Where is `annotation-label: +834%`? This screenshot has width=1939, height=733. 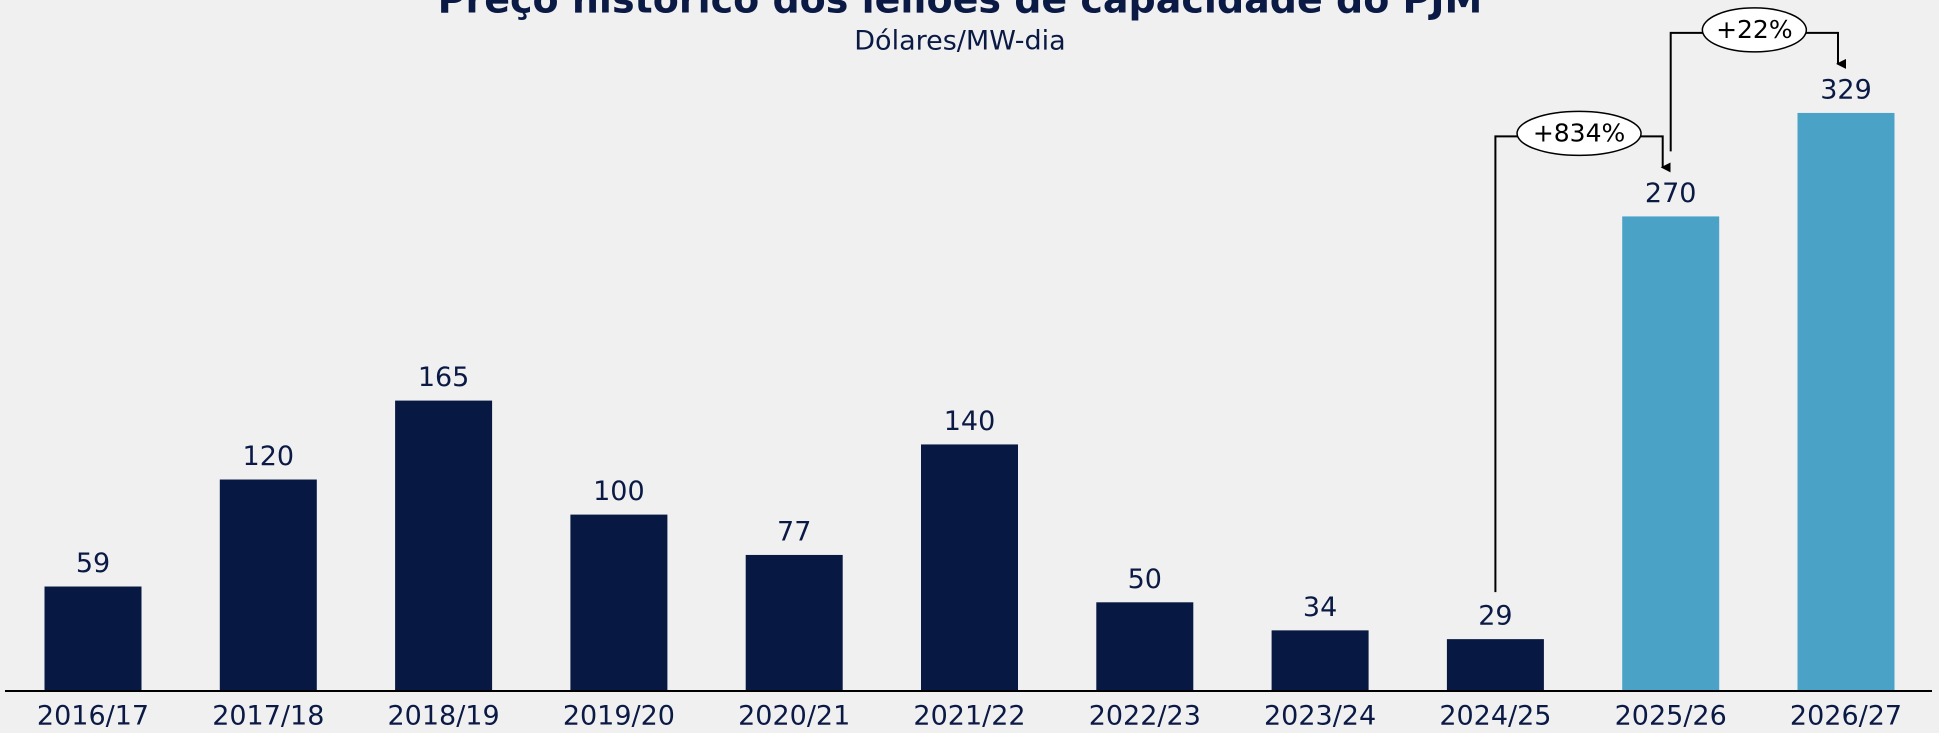 annotation-label: +834% is located at coordinates (1579, 132).